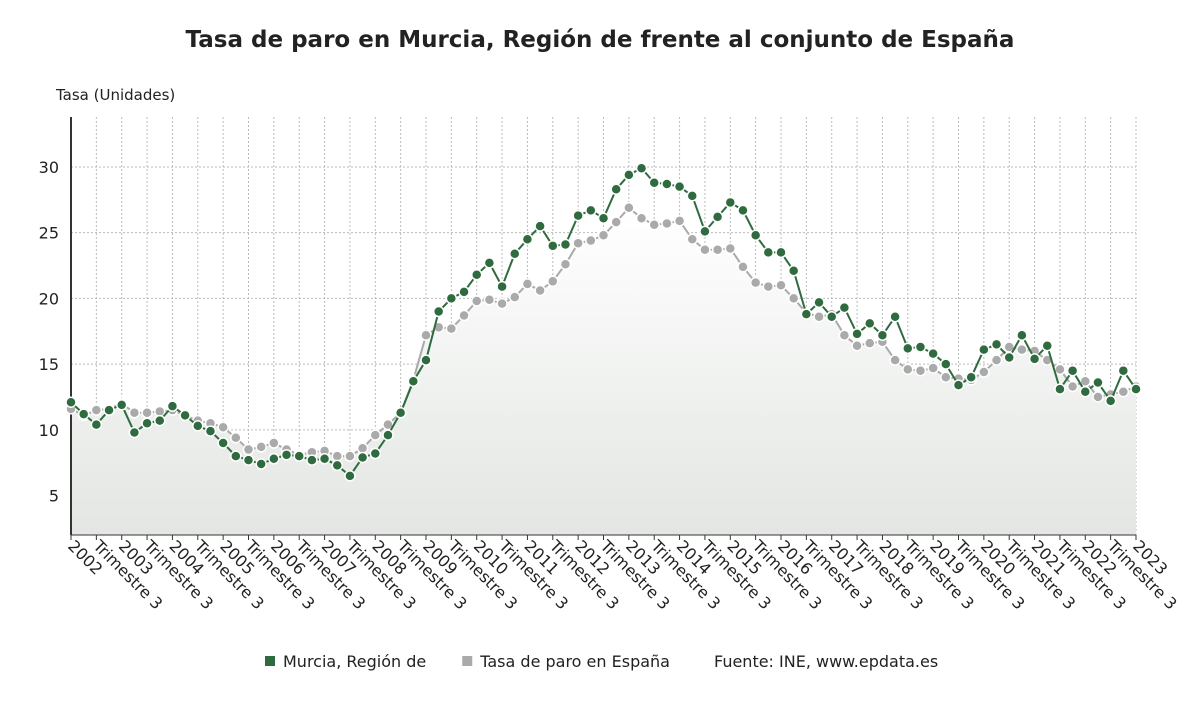 Image resolution: width=1200 pixels, height=705 pixels. I want to click on y-tick-label: 5, so click(54, 496).